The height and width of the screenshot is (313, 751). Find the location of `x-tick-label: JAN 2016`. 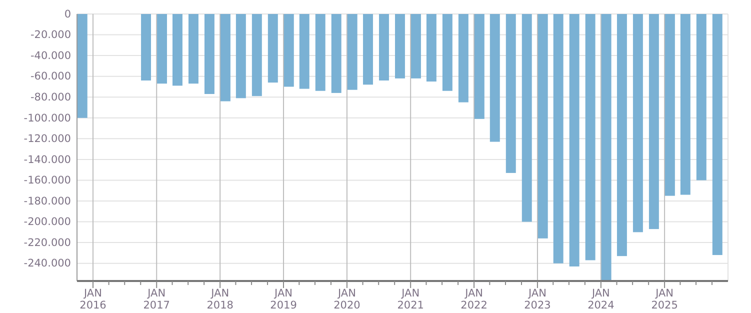

x-tick-label: JAN 2016 is located at coordinates (93, 299).